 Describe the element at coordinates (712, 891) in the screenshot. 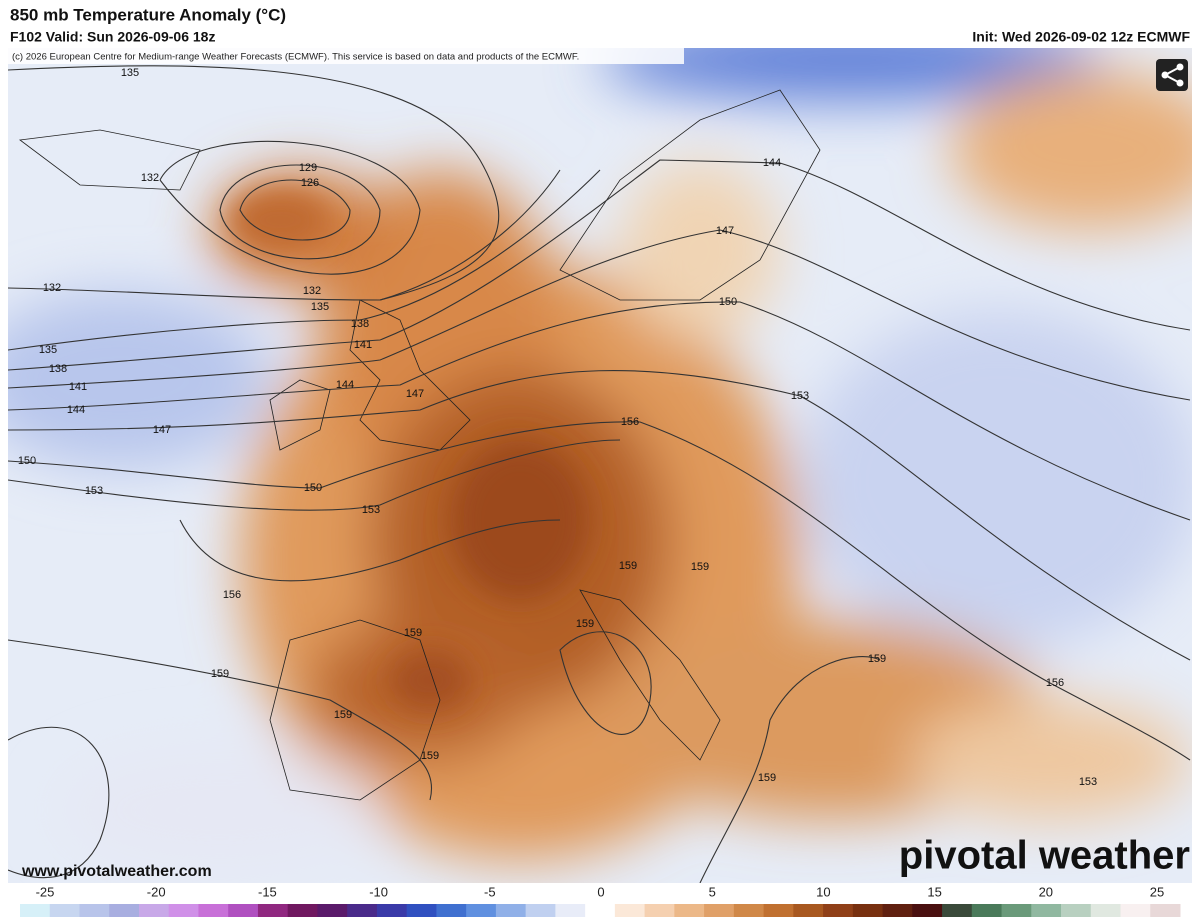

I see `colorbar-tick-label: 5` at that location.